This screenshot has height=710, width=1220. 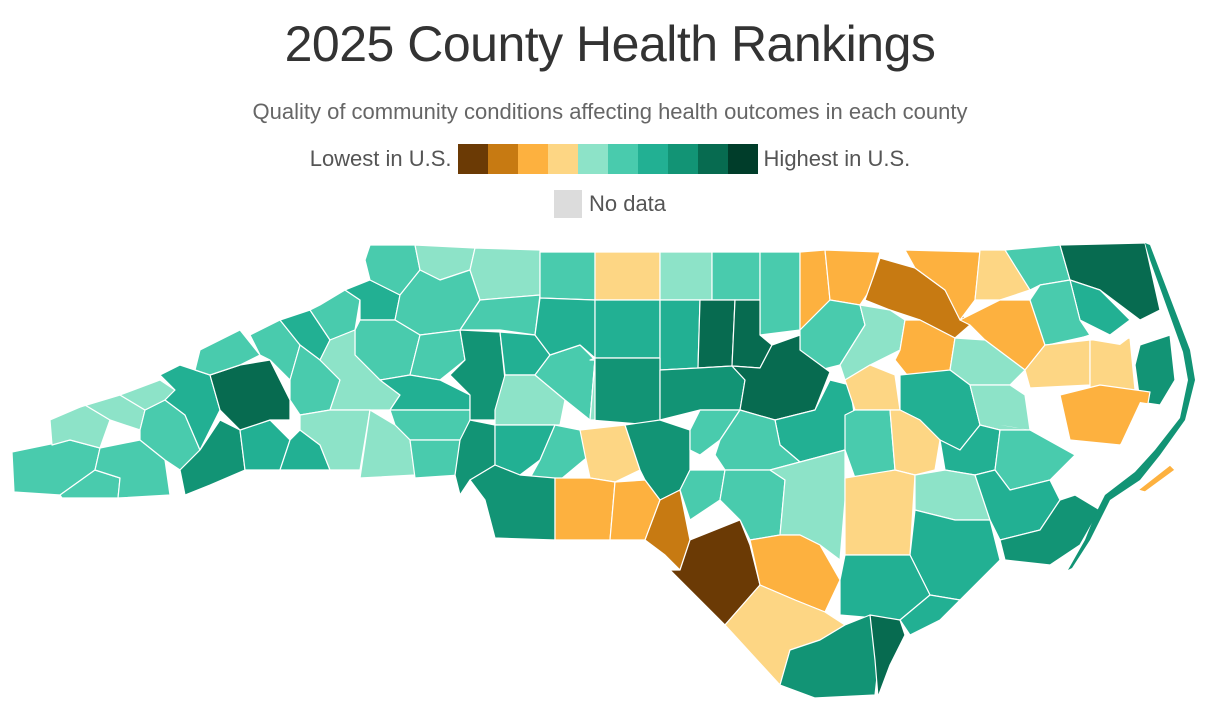 I want to click on color-legend: Lowest in U.S. Highest in U.S., so click(x=610, y=159).